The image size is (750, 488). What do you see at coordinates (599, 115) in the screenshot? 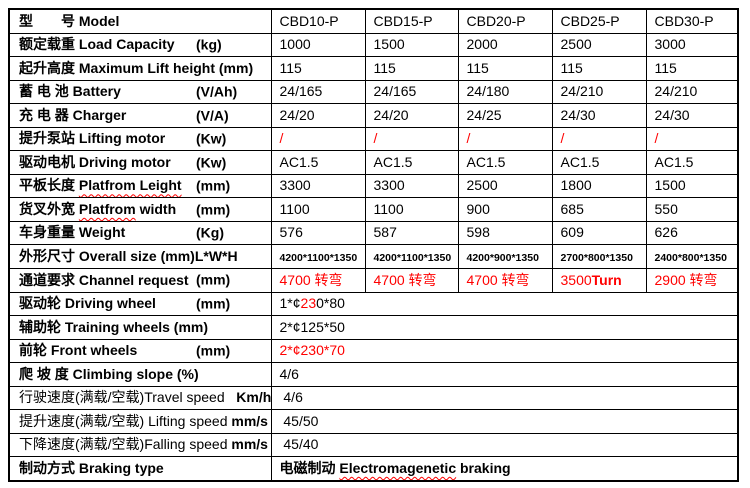
I see `cell-charger-3: 24/30` at bounding box center [599, 115].